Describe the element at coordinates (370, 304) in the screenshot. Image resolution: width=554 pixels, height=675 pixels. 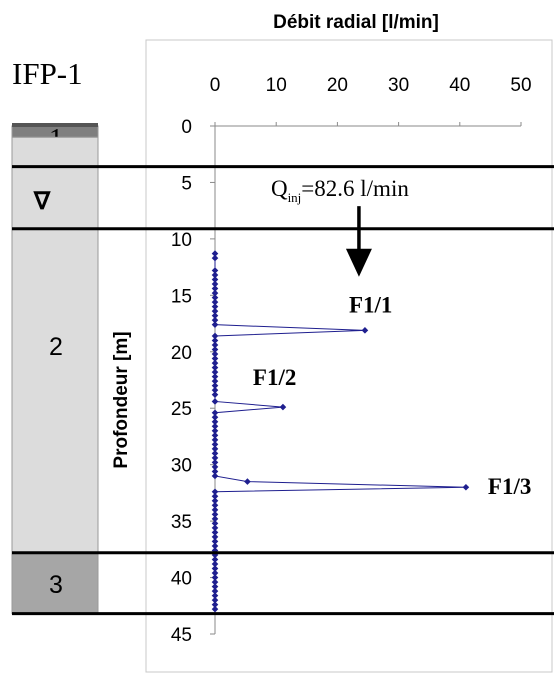
I see `fracture-label: F1/1` at that location.